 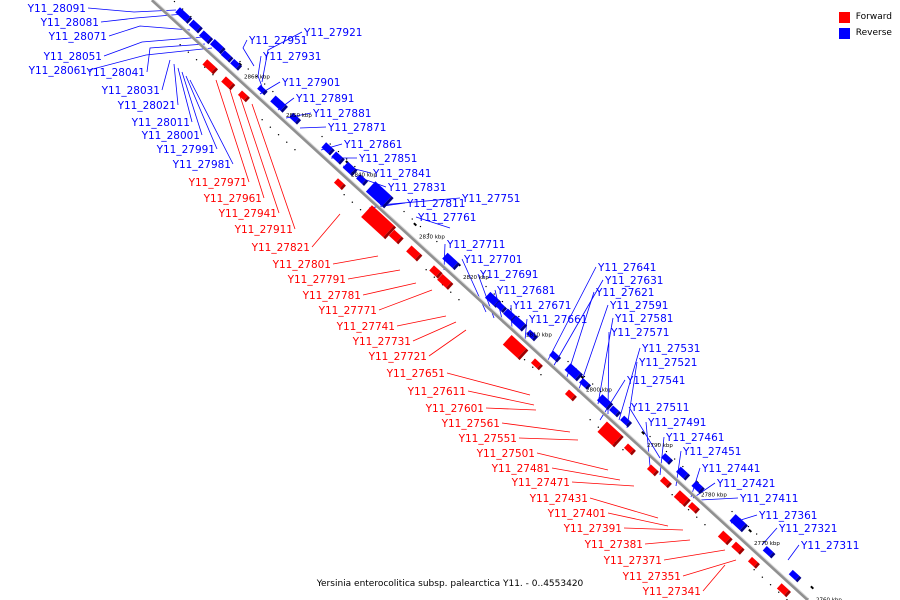 What do you see at coordinates (873, 33) in the screenshot?
I see `reverse-legend-label: Reverse` at bounding box center [873, 33].